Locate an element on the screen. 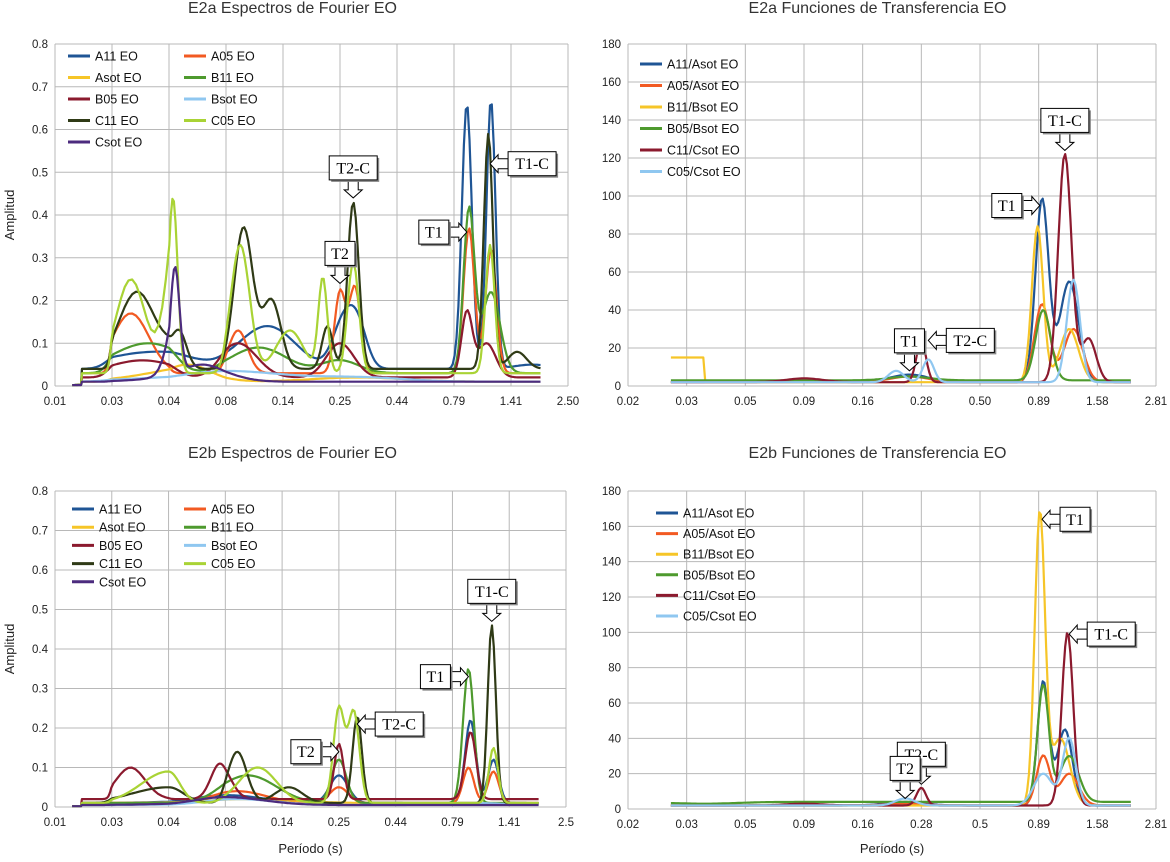 This screenshot has width=1170, height=862. chart-title: E2a Funciones de Transferencia EO is located at coordinates (877, 8).